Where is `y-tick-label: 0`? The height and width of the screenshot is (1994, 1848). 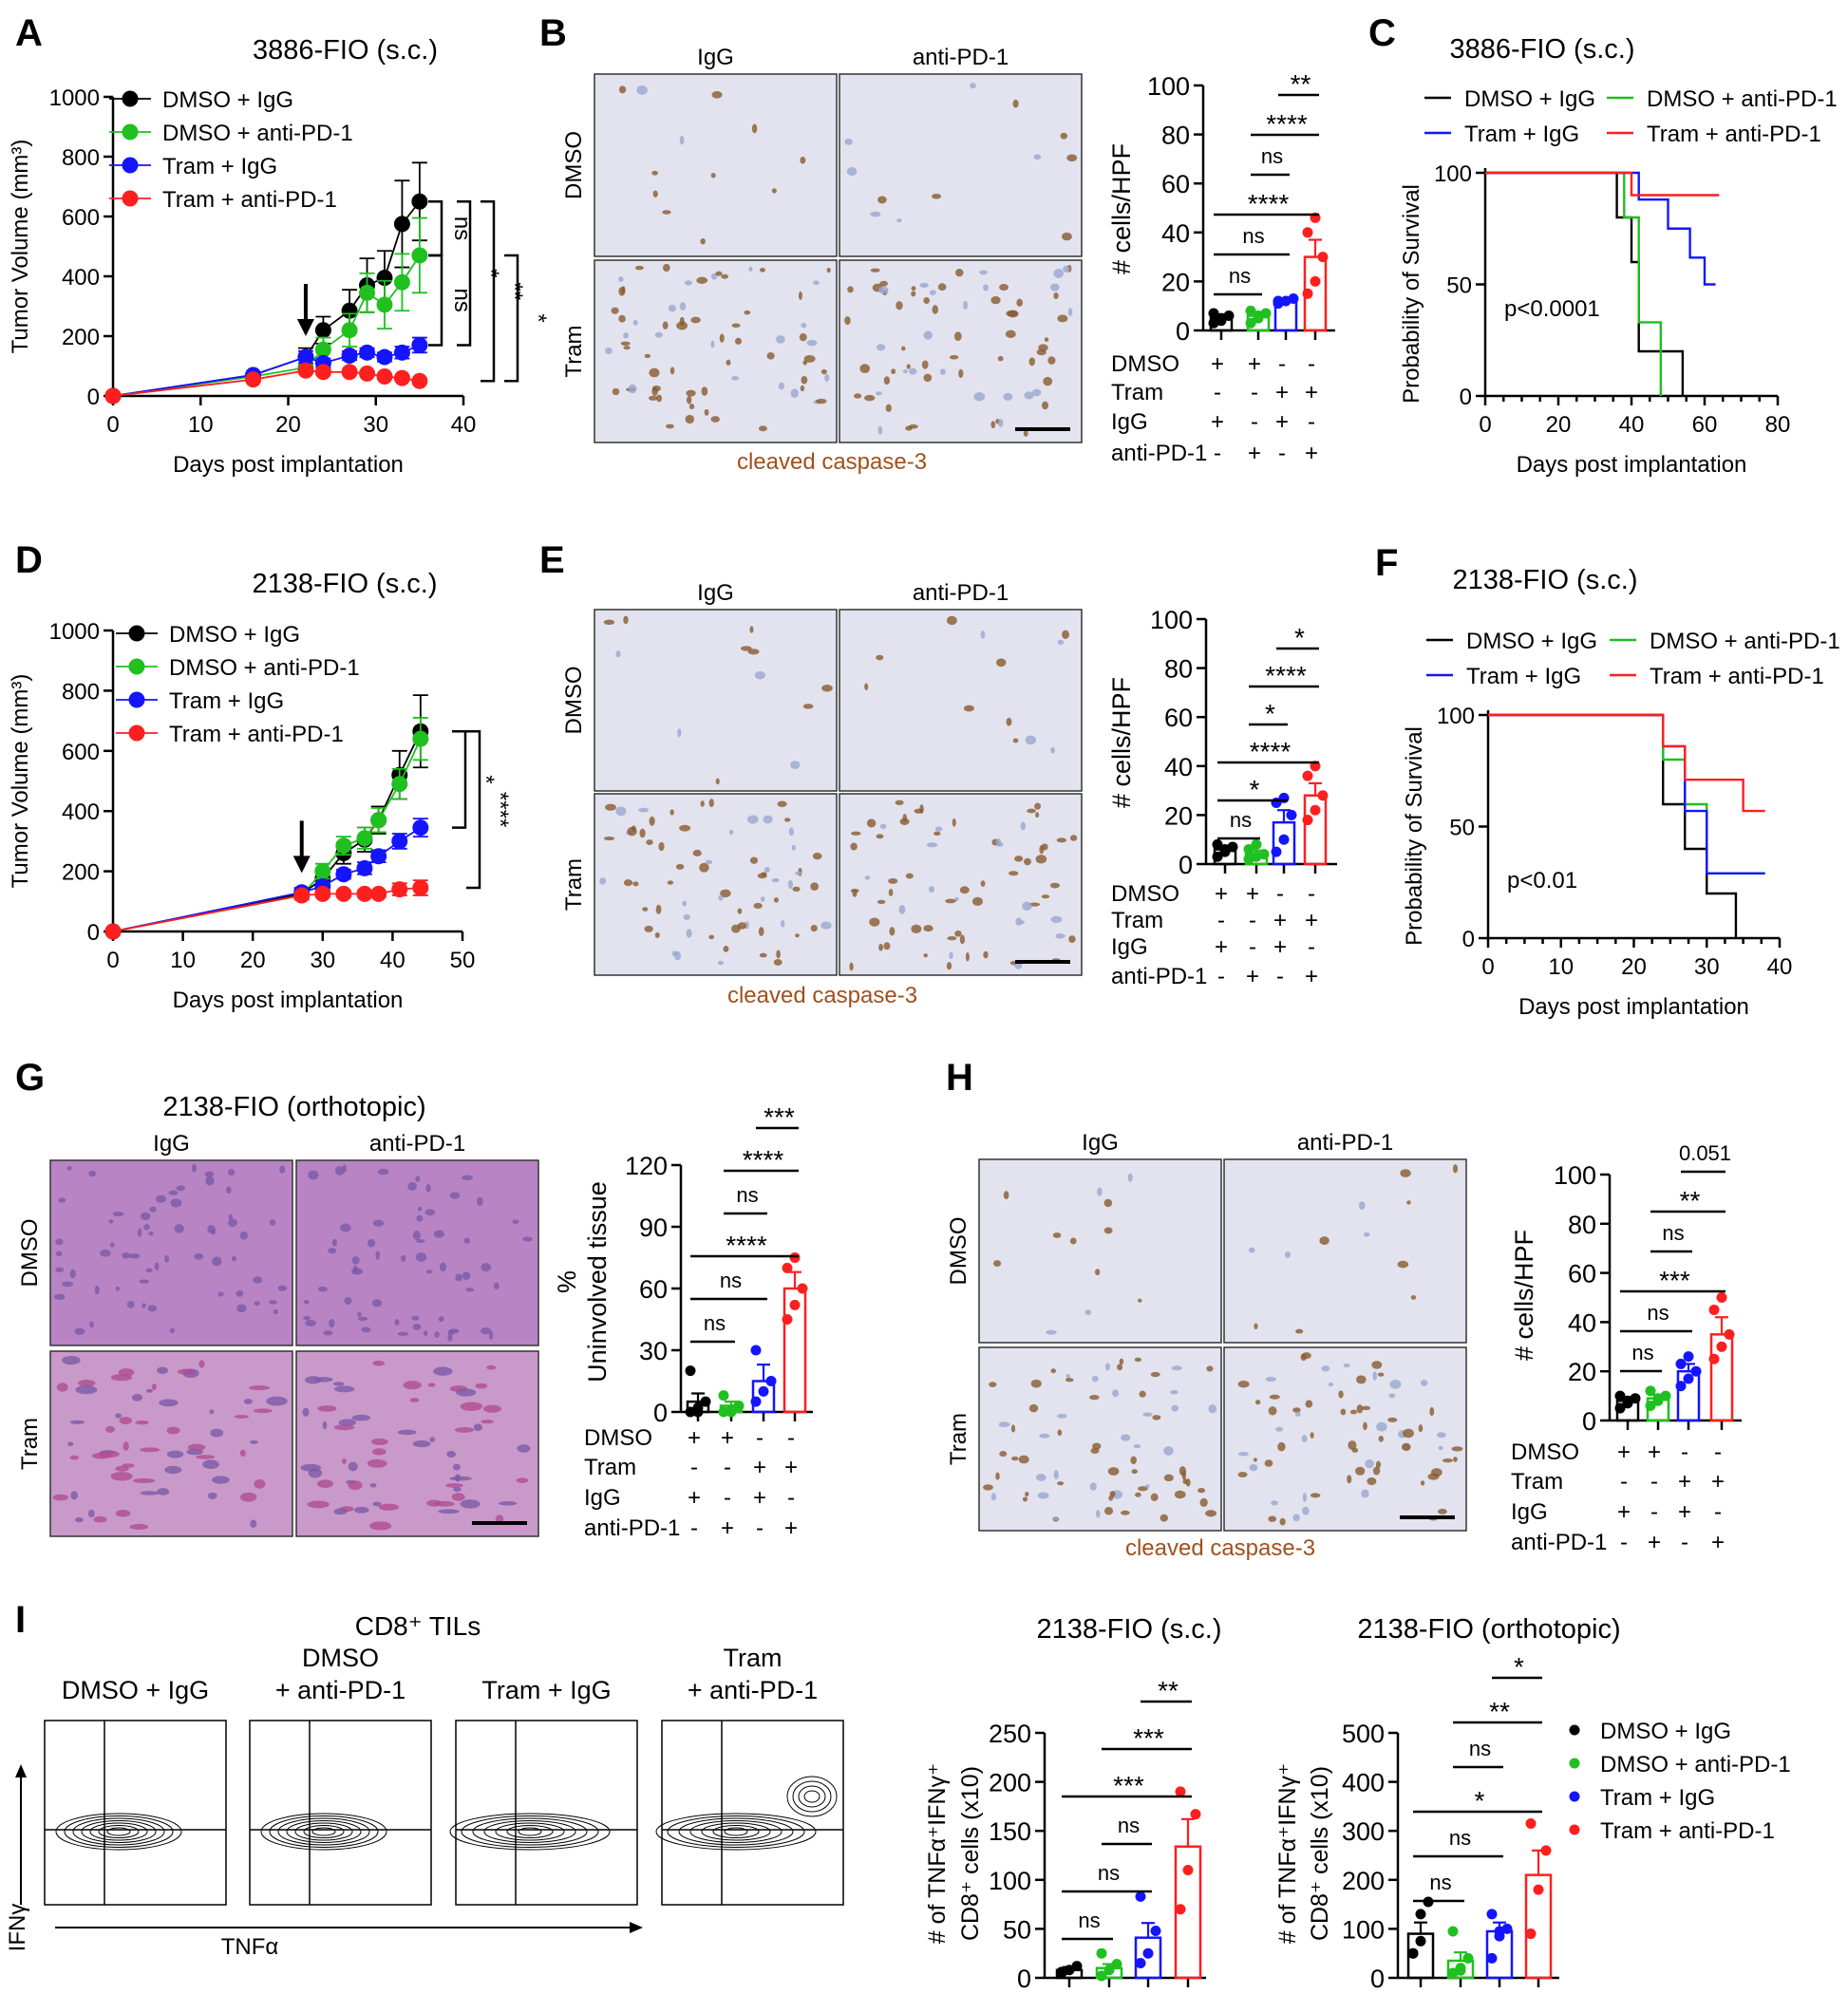 y-tick-label: 0 is located at coordinates (1024, 1979).